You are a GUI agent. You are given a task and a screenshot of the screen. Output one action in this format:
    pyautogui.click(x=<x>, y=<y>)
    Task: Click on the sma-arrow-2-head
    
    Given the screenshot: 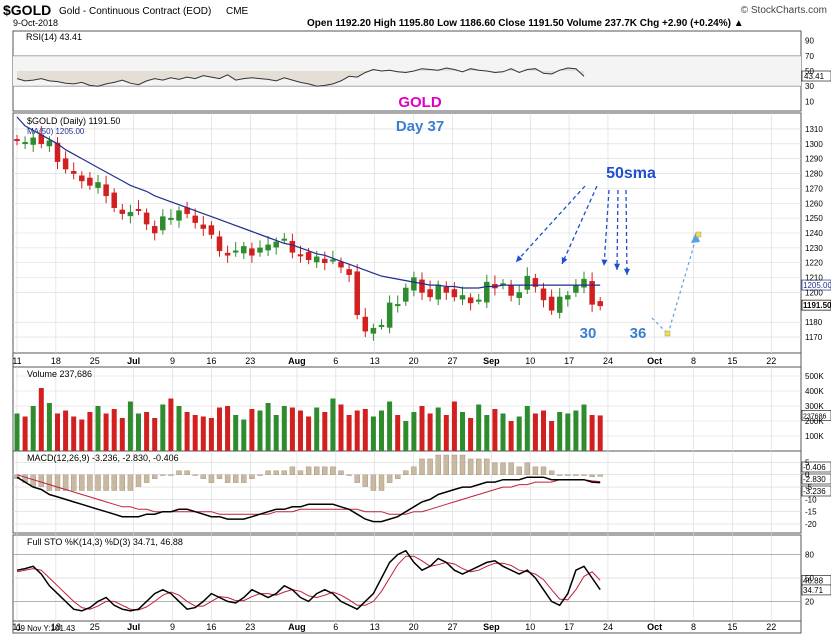 What is the action you would take?
    pyautogui.click(x=564, y=260)
    